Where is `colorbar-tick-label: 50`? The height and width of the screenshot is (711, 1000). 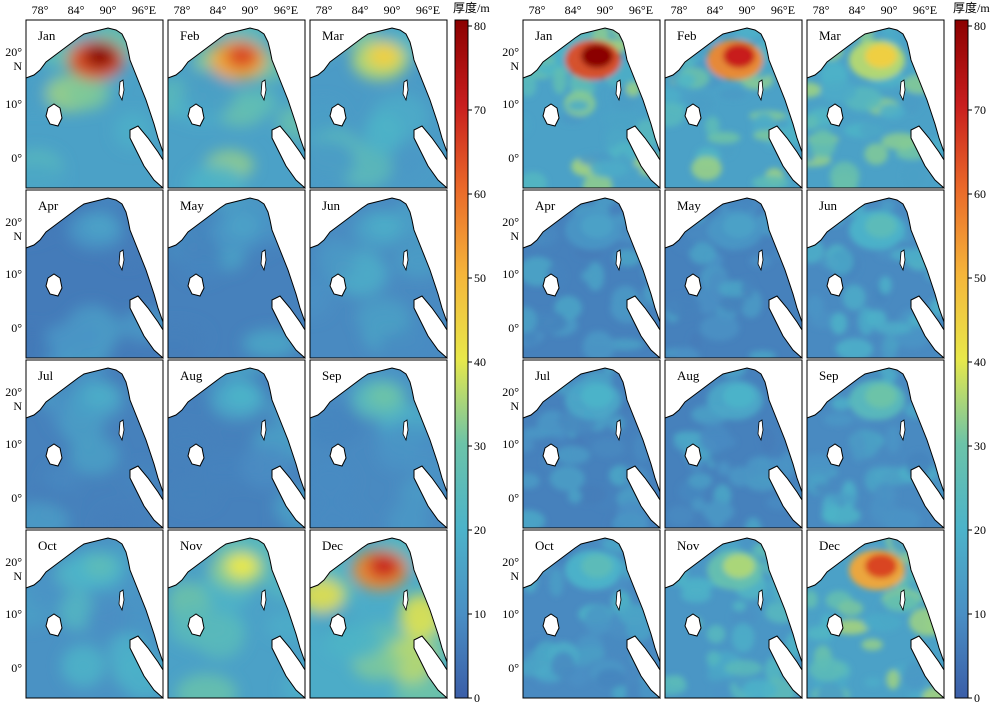
colorbar-tick-label: 50 is located at coordinates (480, 278).